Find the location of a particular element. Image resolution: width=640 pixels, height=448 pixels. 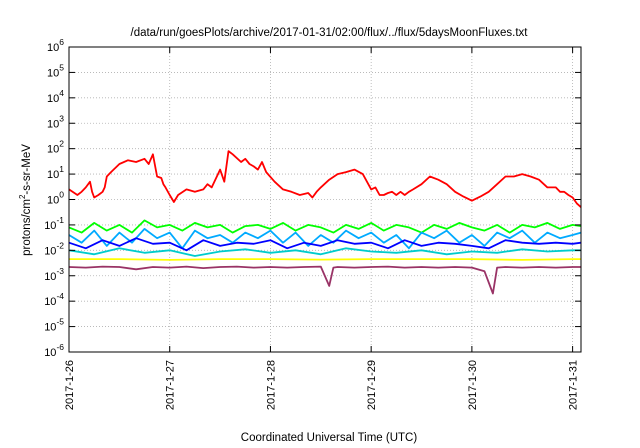

y-tick-label: 10⁻⁴ is located at coordinates (54, 299).